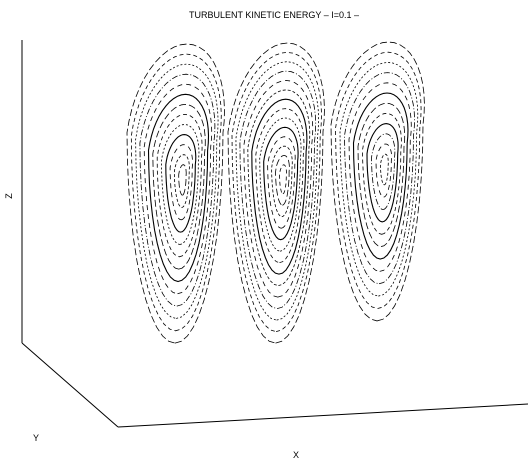  I want to click on x-axis-label: X, so click(296, 455).